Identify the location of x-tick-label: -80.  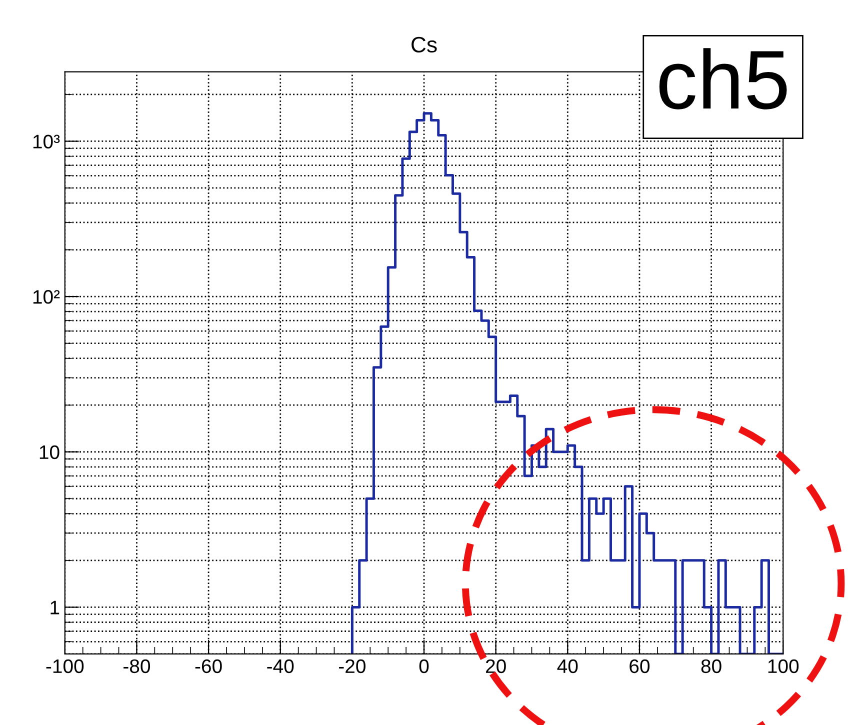
(137, 666).